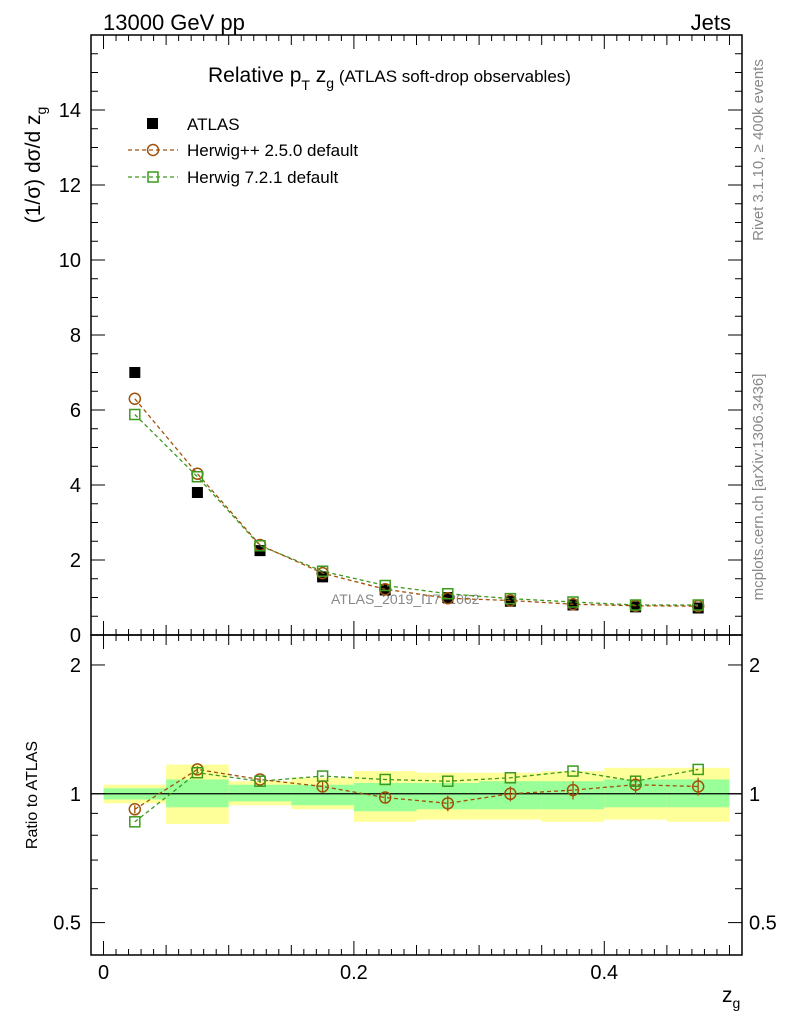  I want to click on herwig250-ratio-line, so click(416, 789).